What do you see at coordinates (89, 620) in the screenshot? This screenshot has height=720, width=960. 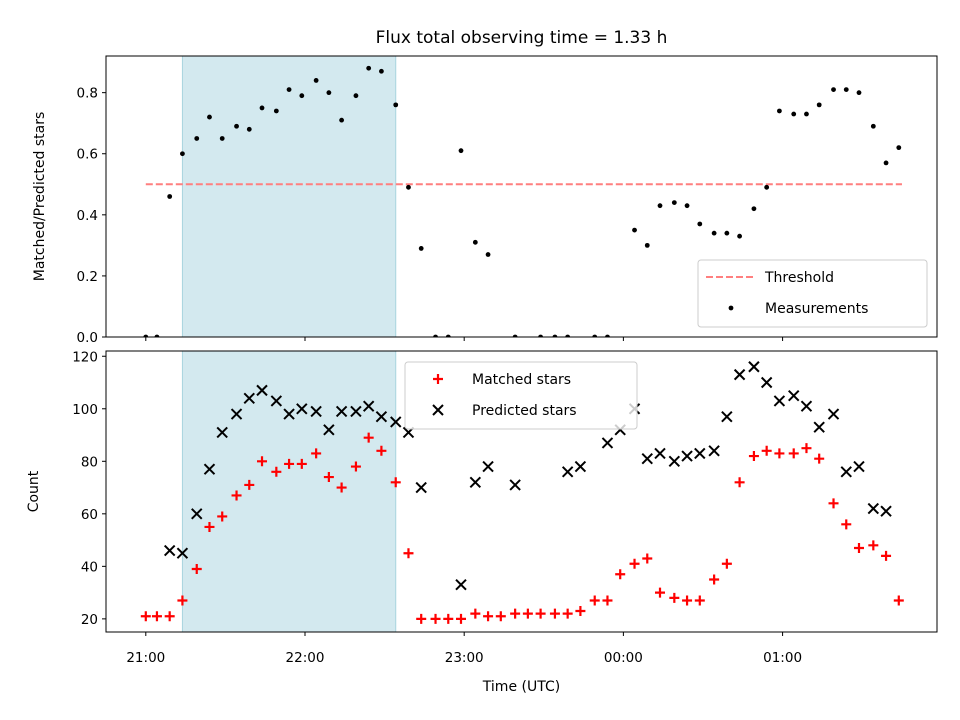 I see `y-tick-label: 20` at bounding box center [89, 620].